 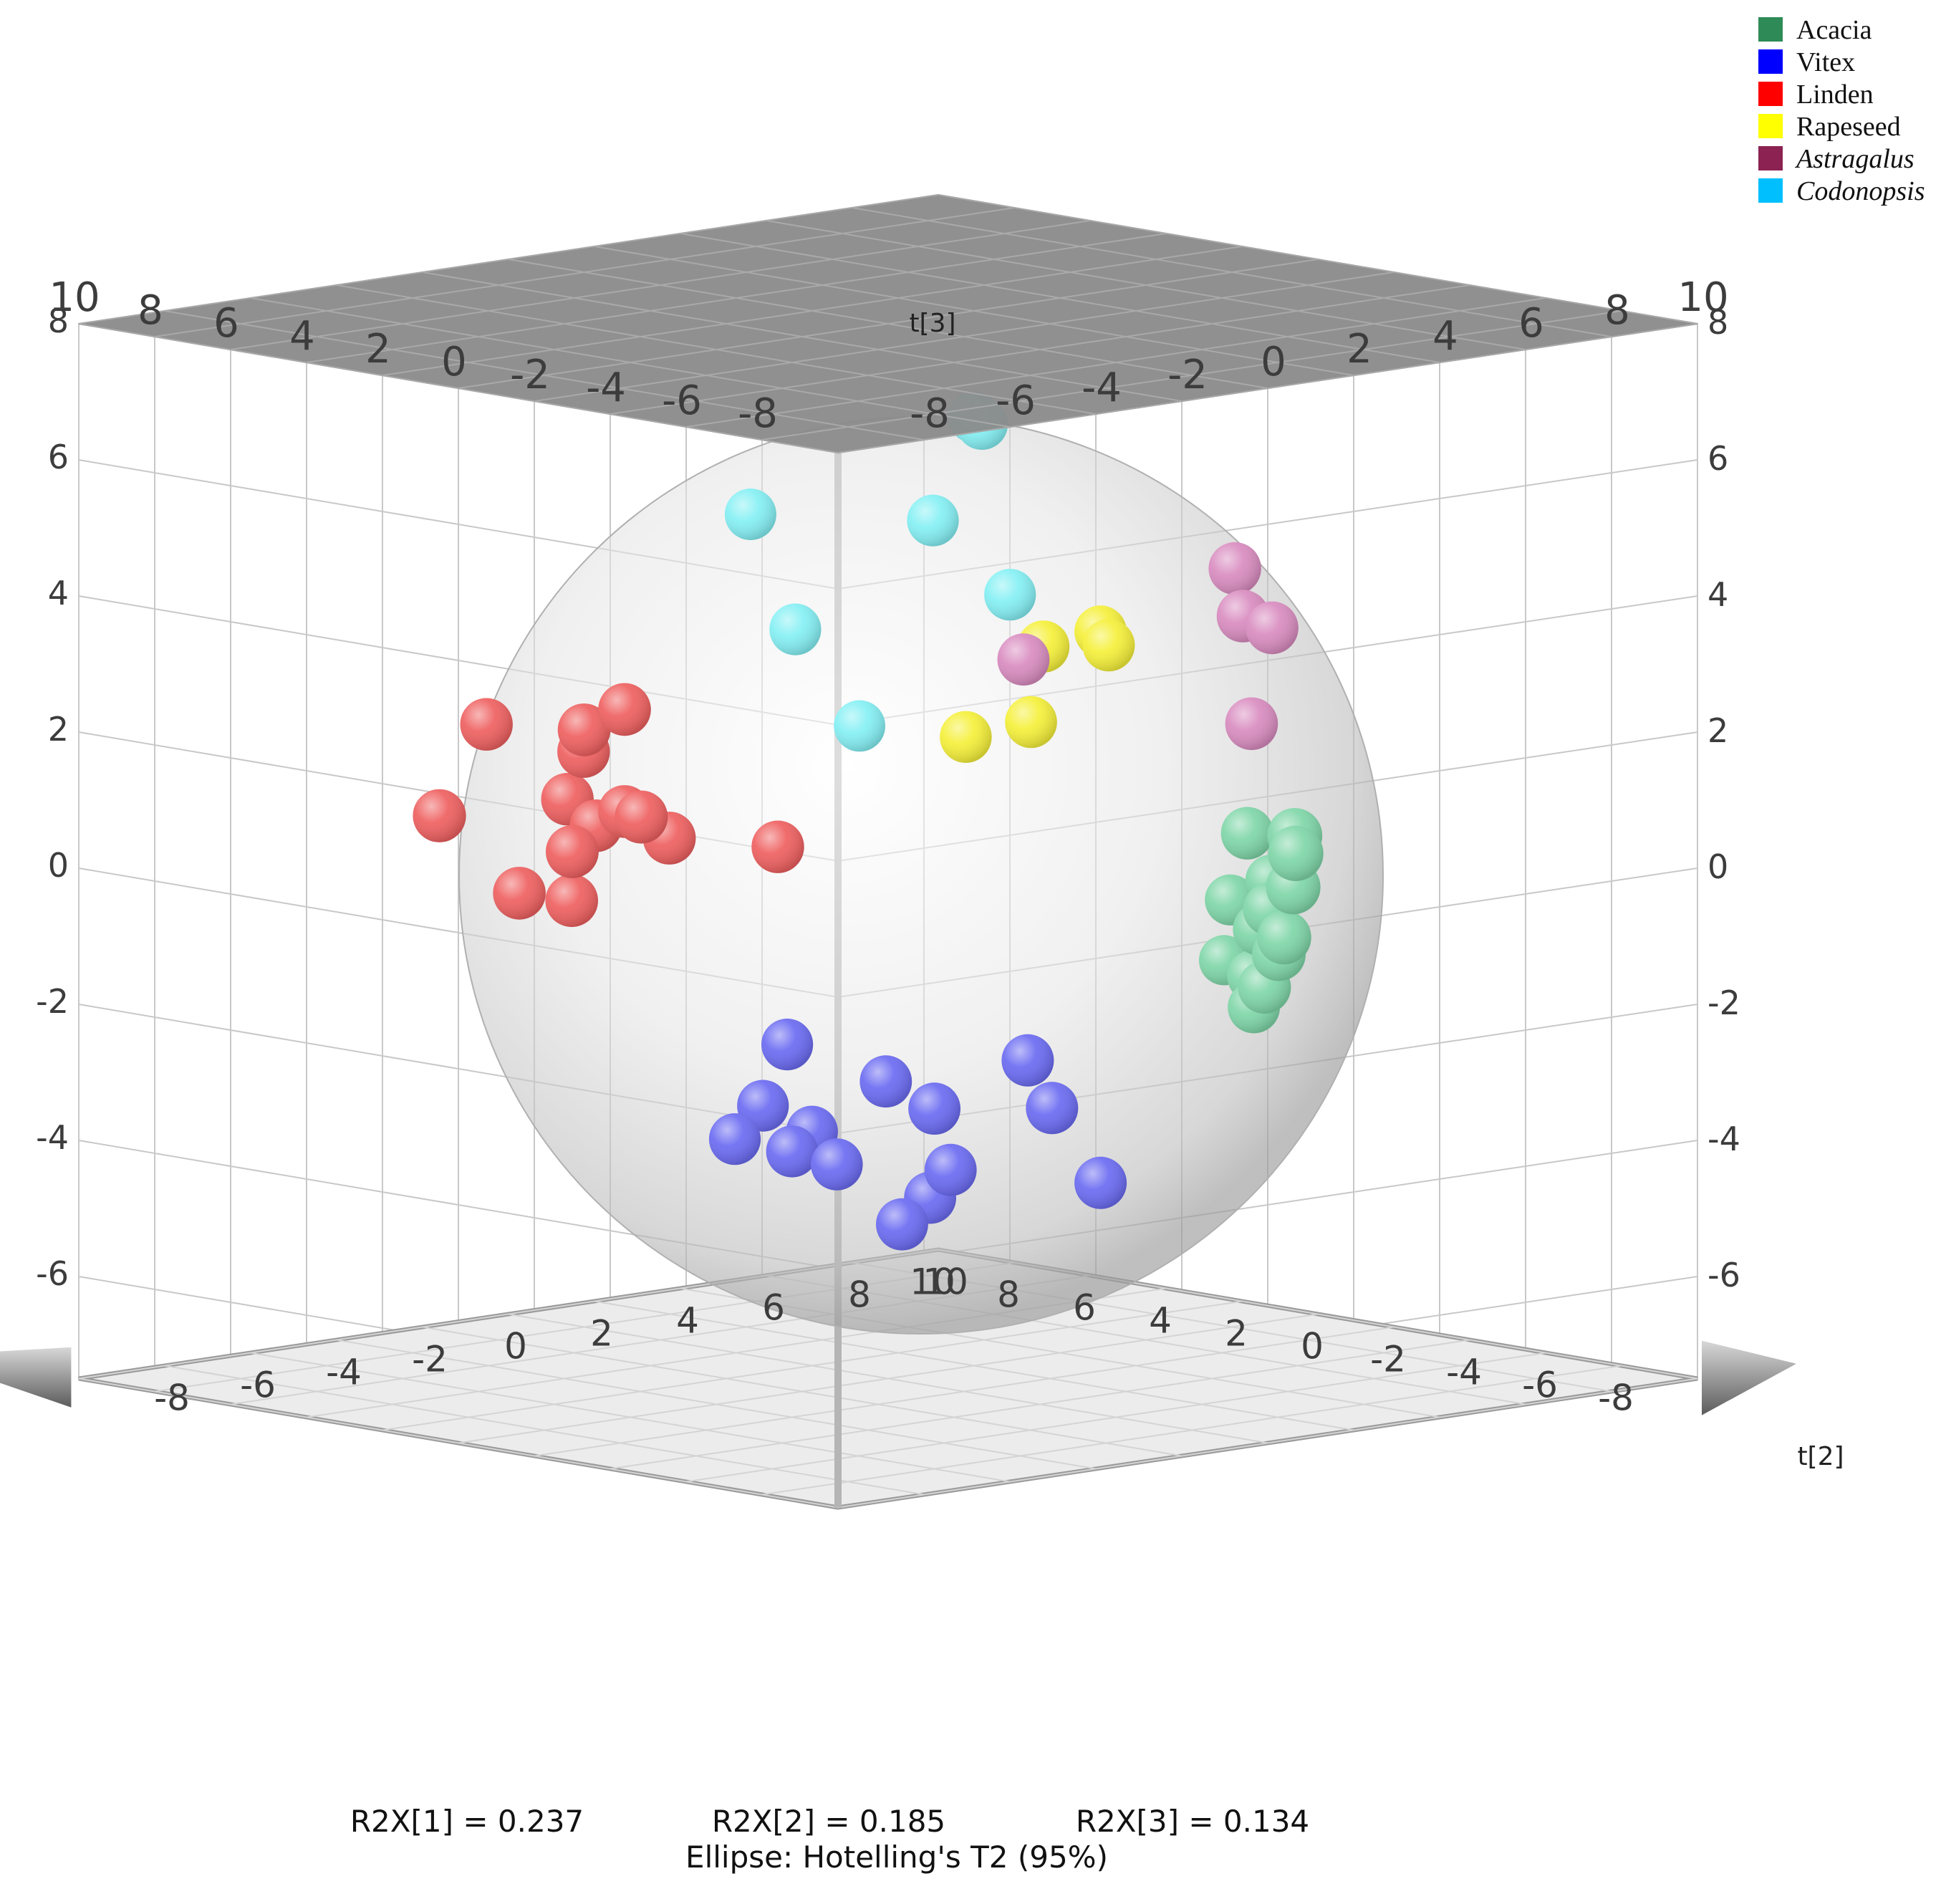 What do you see at coordinates (896, 1857) in the screenshot?
I see `ellipse-annotation: Ellipse: Hotelling's T2 (95%)` at bounding box center [896, 1857].